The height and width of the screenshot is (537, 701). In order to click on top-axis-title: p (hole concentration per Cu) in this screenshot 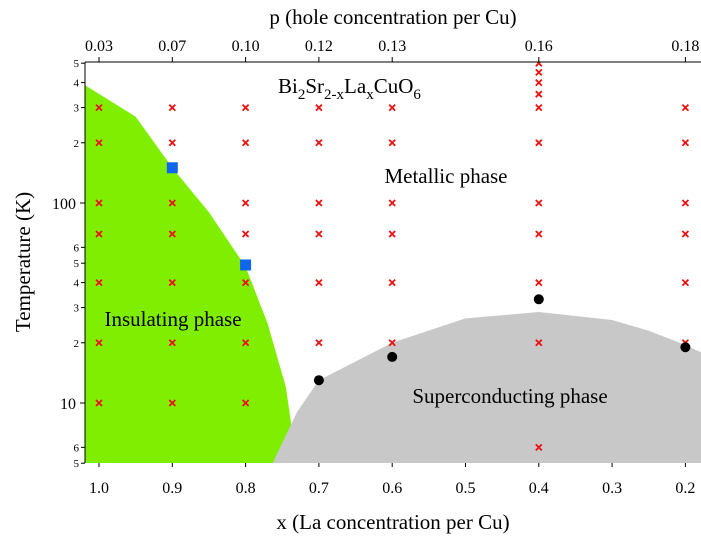, I will do `click(392, 17)`.